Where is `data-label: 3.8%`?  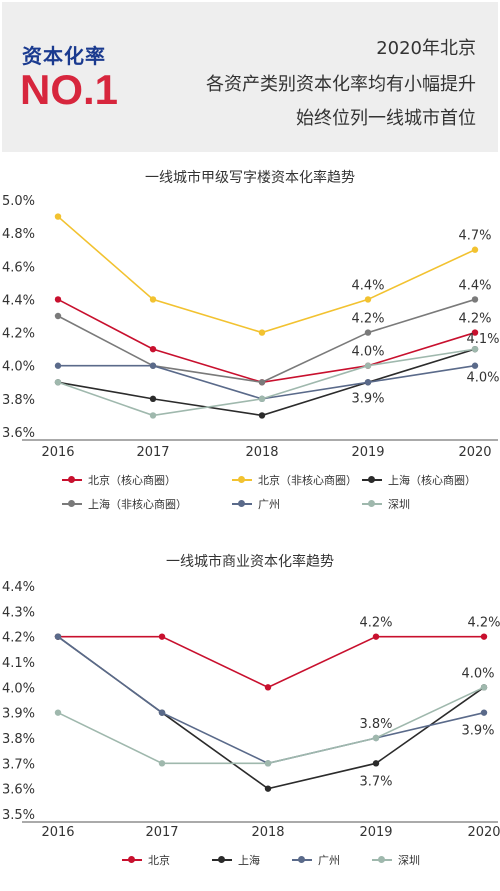
data-label: 3.8% is located at coordinates (375, 724).